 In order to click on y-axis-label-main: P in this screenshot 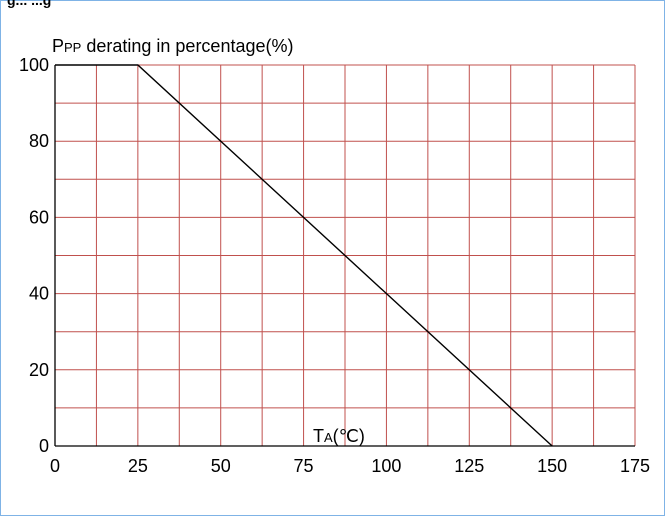, I will do `click(58, 46)`.